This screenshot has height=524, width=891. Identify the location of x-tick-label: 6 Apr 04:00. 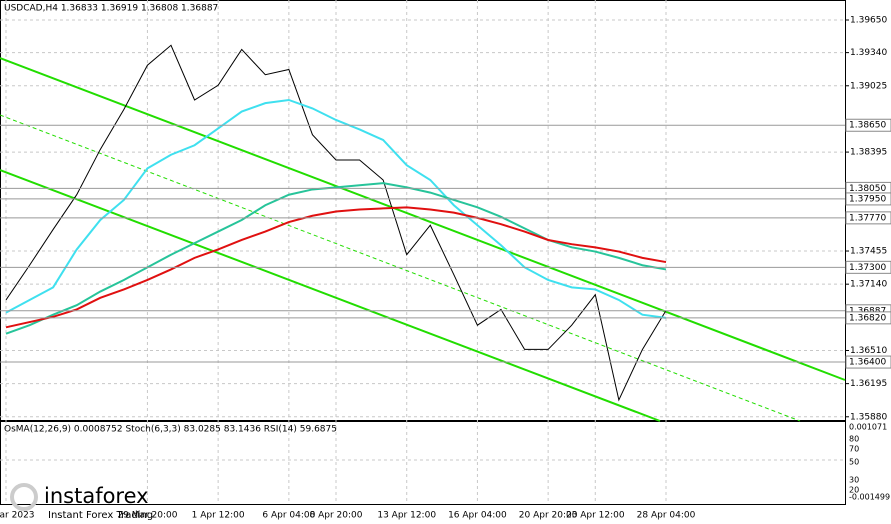
(288, 516).